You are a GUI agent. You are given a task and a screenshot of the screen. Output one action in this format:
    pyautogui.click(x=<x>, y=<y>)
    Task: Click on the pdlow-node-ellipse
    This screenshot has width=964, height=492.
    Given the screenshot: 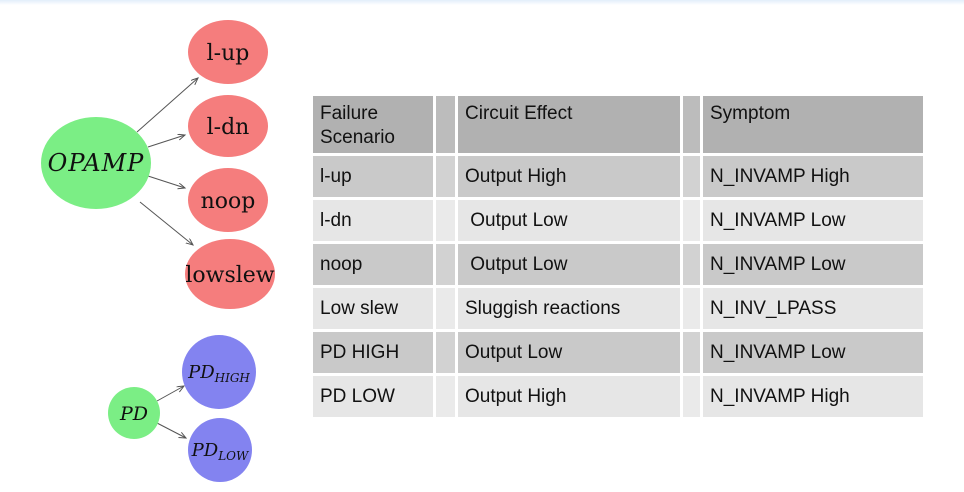 What is the action you would take?
    pyautogui.click(x=220, y=450)
    